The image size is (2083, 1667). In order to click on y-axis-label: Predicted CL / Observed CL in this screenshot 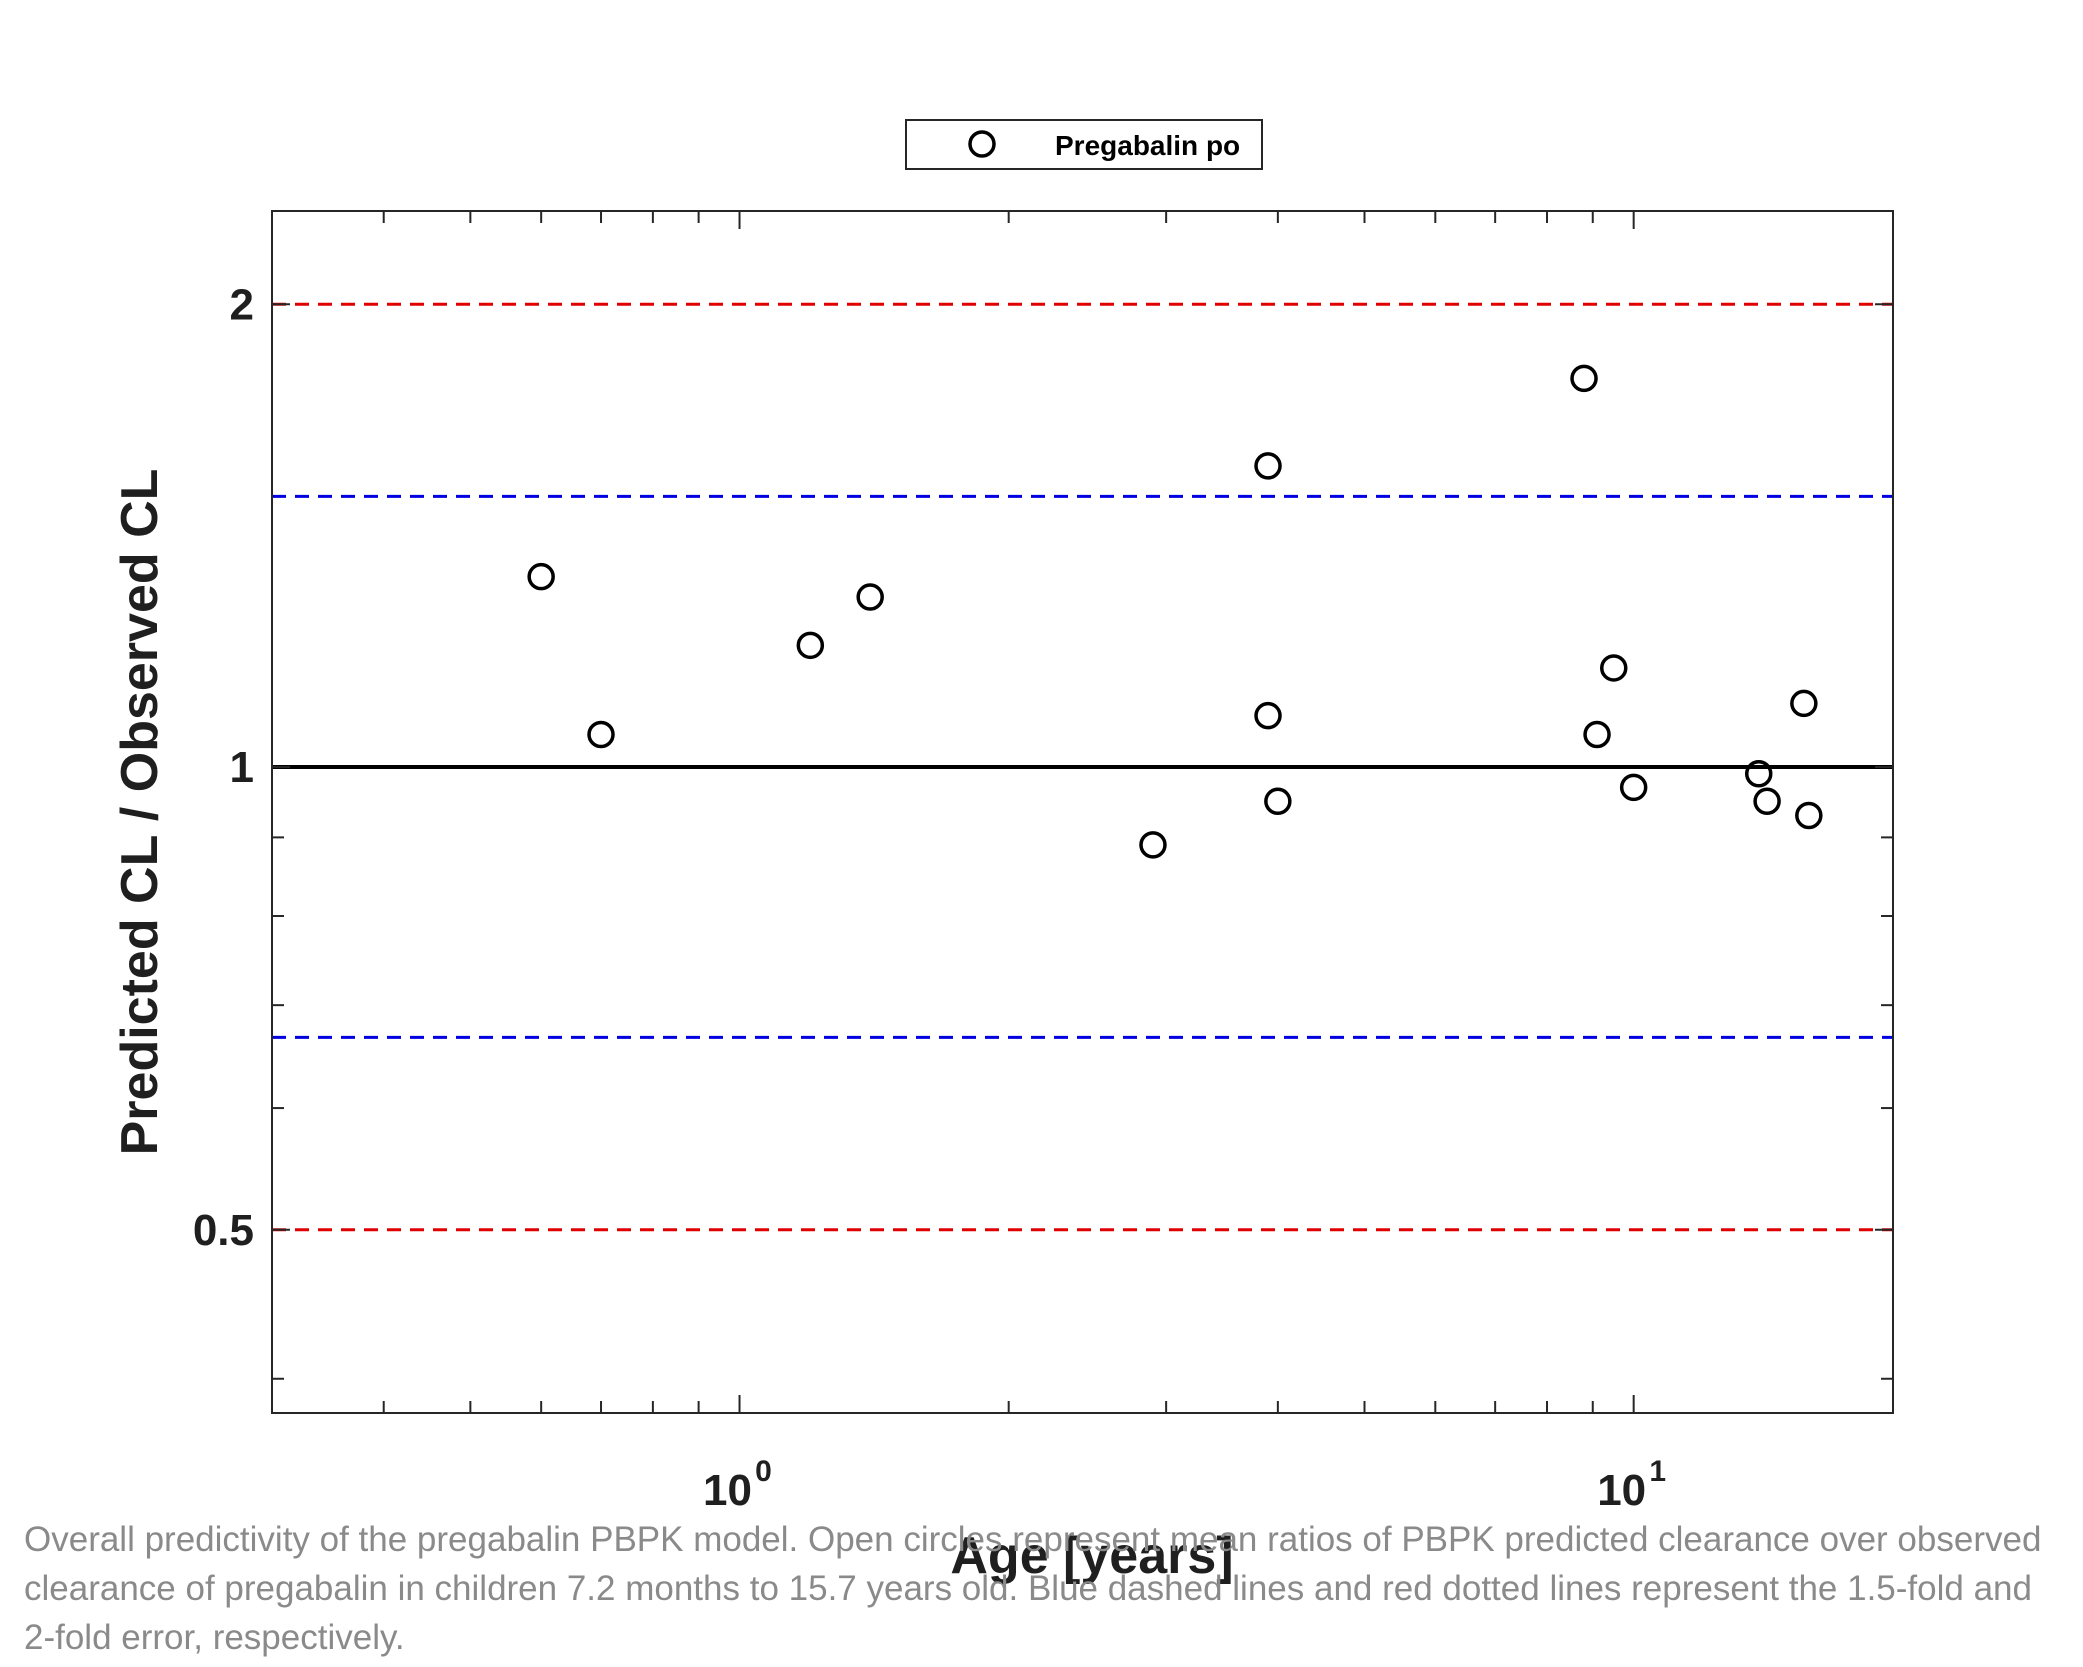, I will do `click(140, 812)`.